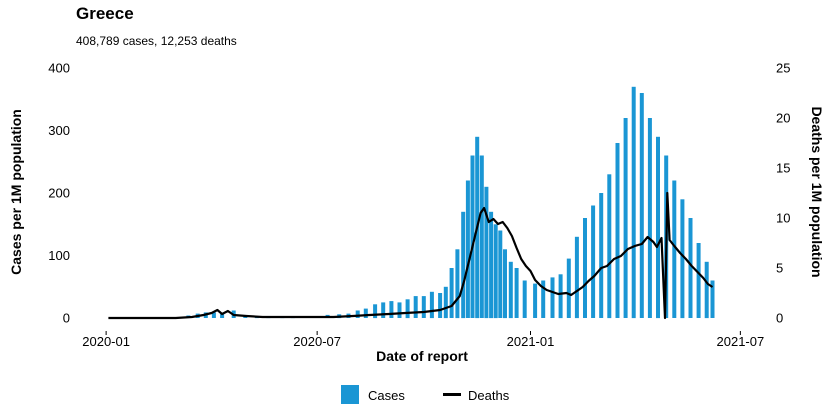  I want to click on legend: Cases Deaths, so click(425, 394).